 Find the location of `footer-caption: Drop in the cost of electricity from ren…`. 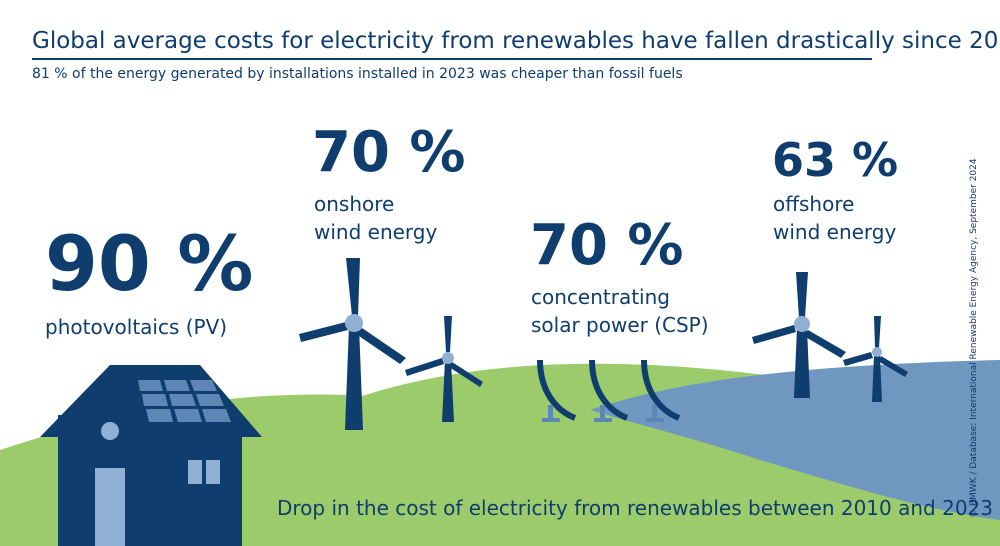

footer-caption: Drop in the cost of electricity from ren… is located at coordinates (635, 508).